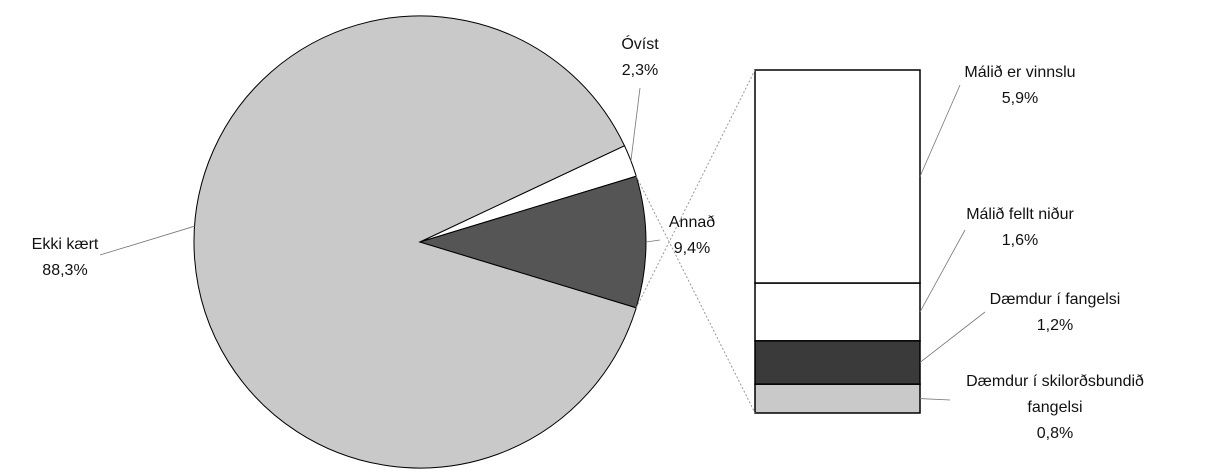 Image resolution: width=1211 pixels, height=476 pixels. I want to click on category-label: Óvíst, so click(640, 44).